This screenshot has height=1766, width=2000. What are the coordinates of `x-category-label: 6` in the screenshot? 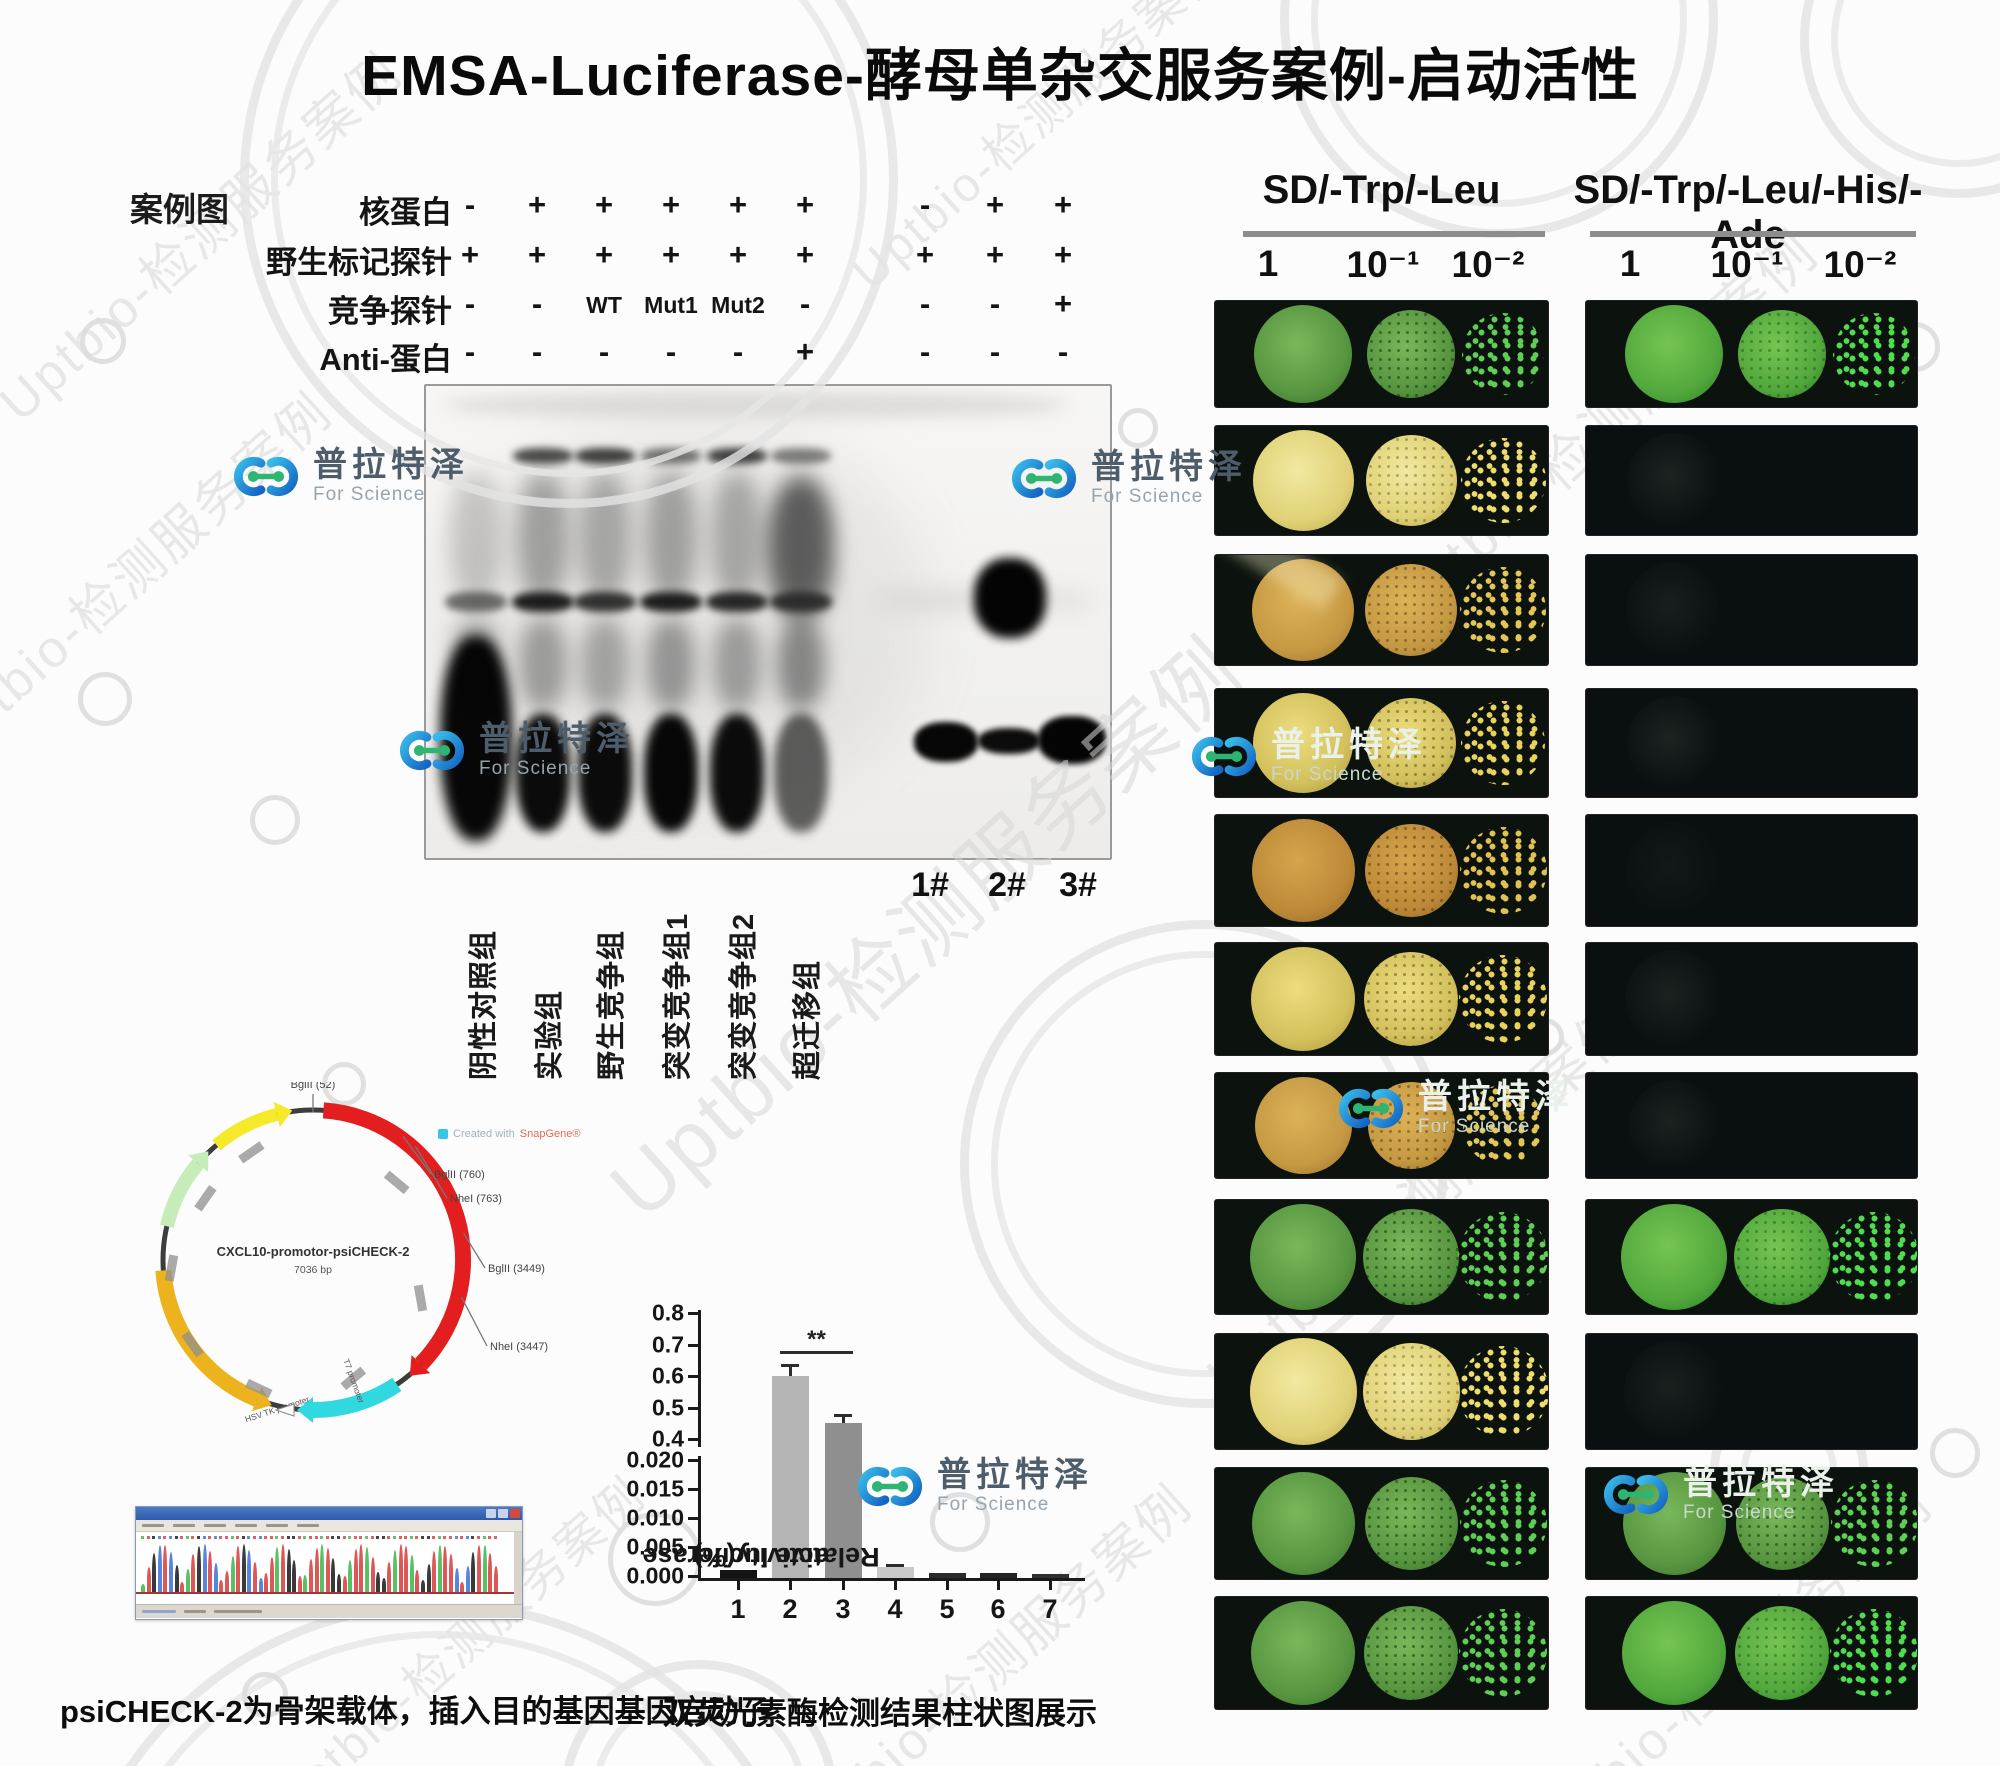 It's located at (998, 1609).